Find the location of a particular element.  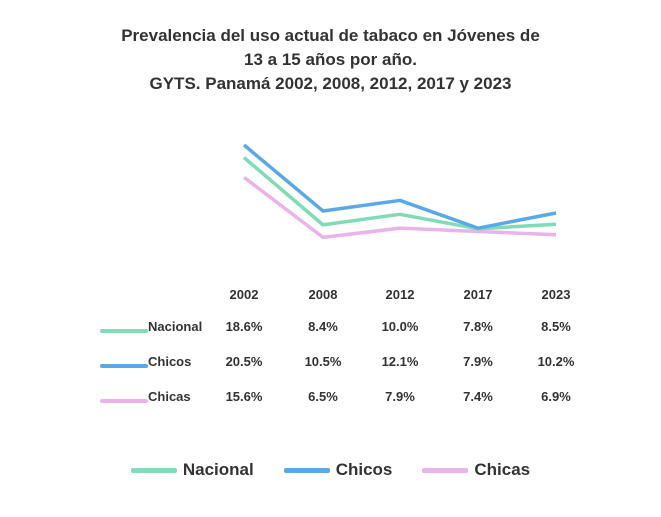

x-tick-label: 2008 is located at coordinates (323, 294).